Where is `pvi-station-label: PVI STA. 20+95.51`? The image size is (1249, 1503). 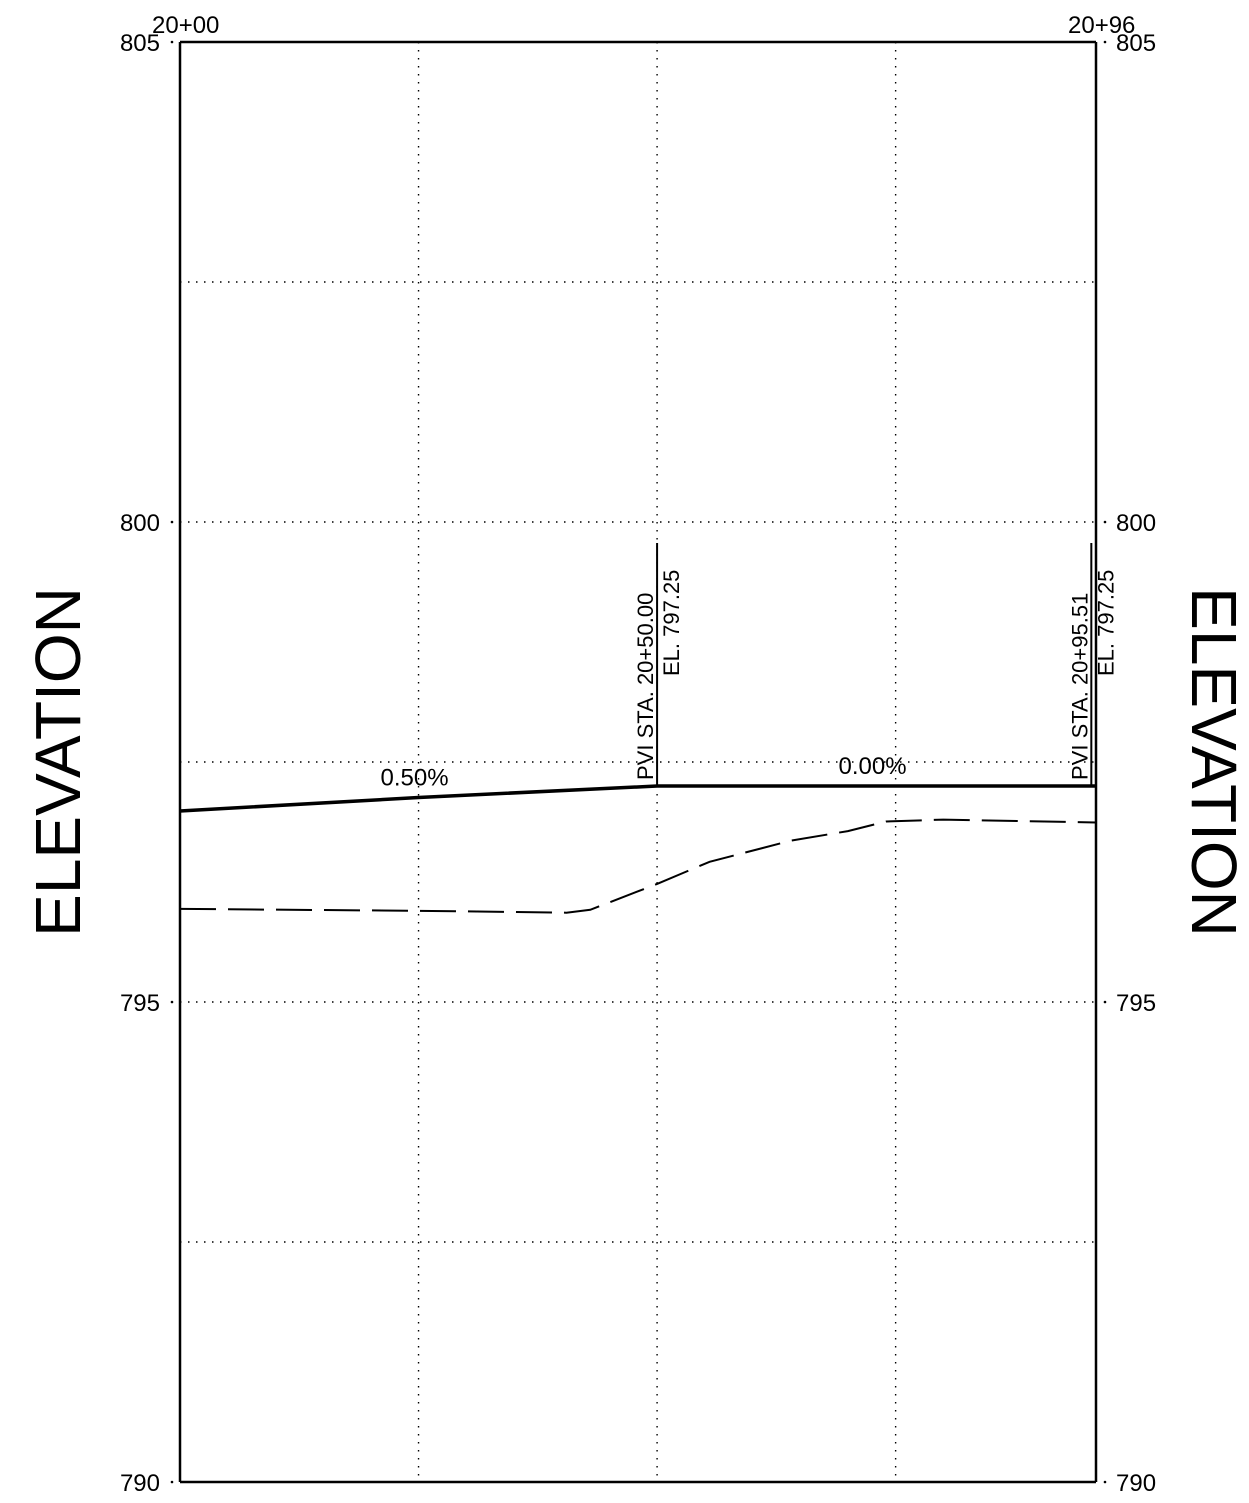
pvi-station-label: PVI STA. 20+95.51 is located at coordinates (1079, 686).